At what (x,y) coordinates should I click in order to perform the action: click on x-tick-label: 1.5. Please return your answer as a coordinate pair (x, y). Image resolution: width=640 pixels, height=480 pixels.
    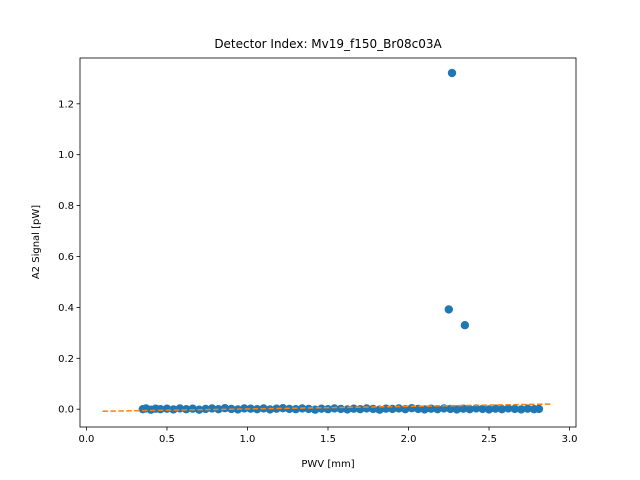
    Looking at the image, I should click on (328, 439).